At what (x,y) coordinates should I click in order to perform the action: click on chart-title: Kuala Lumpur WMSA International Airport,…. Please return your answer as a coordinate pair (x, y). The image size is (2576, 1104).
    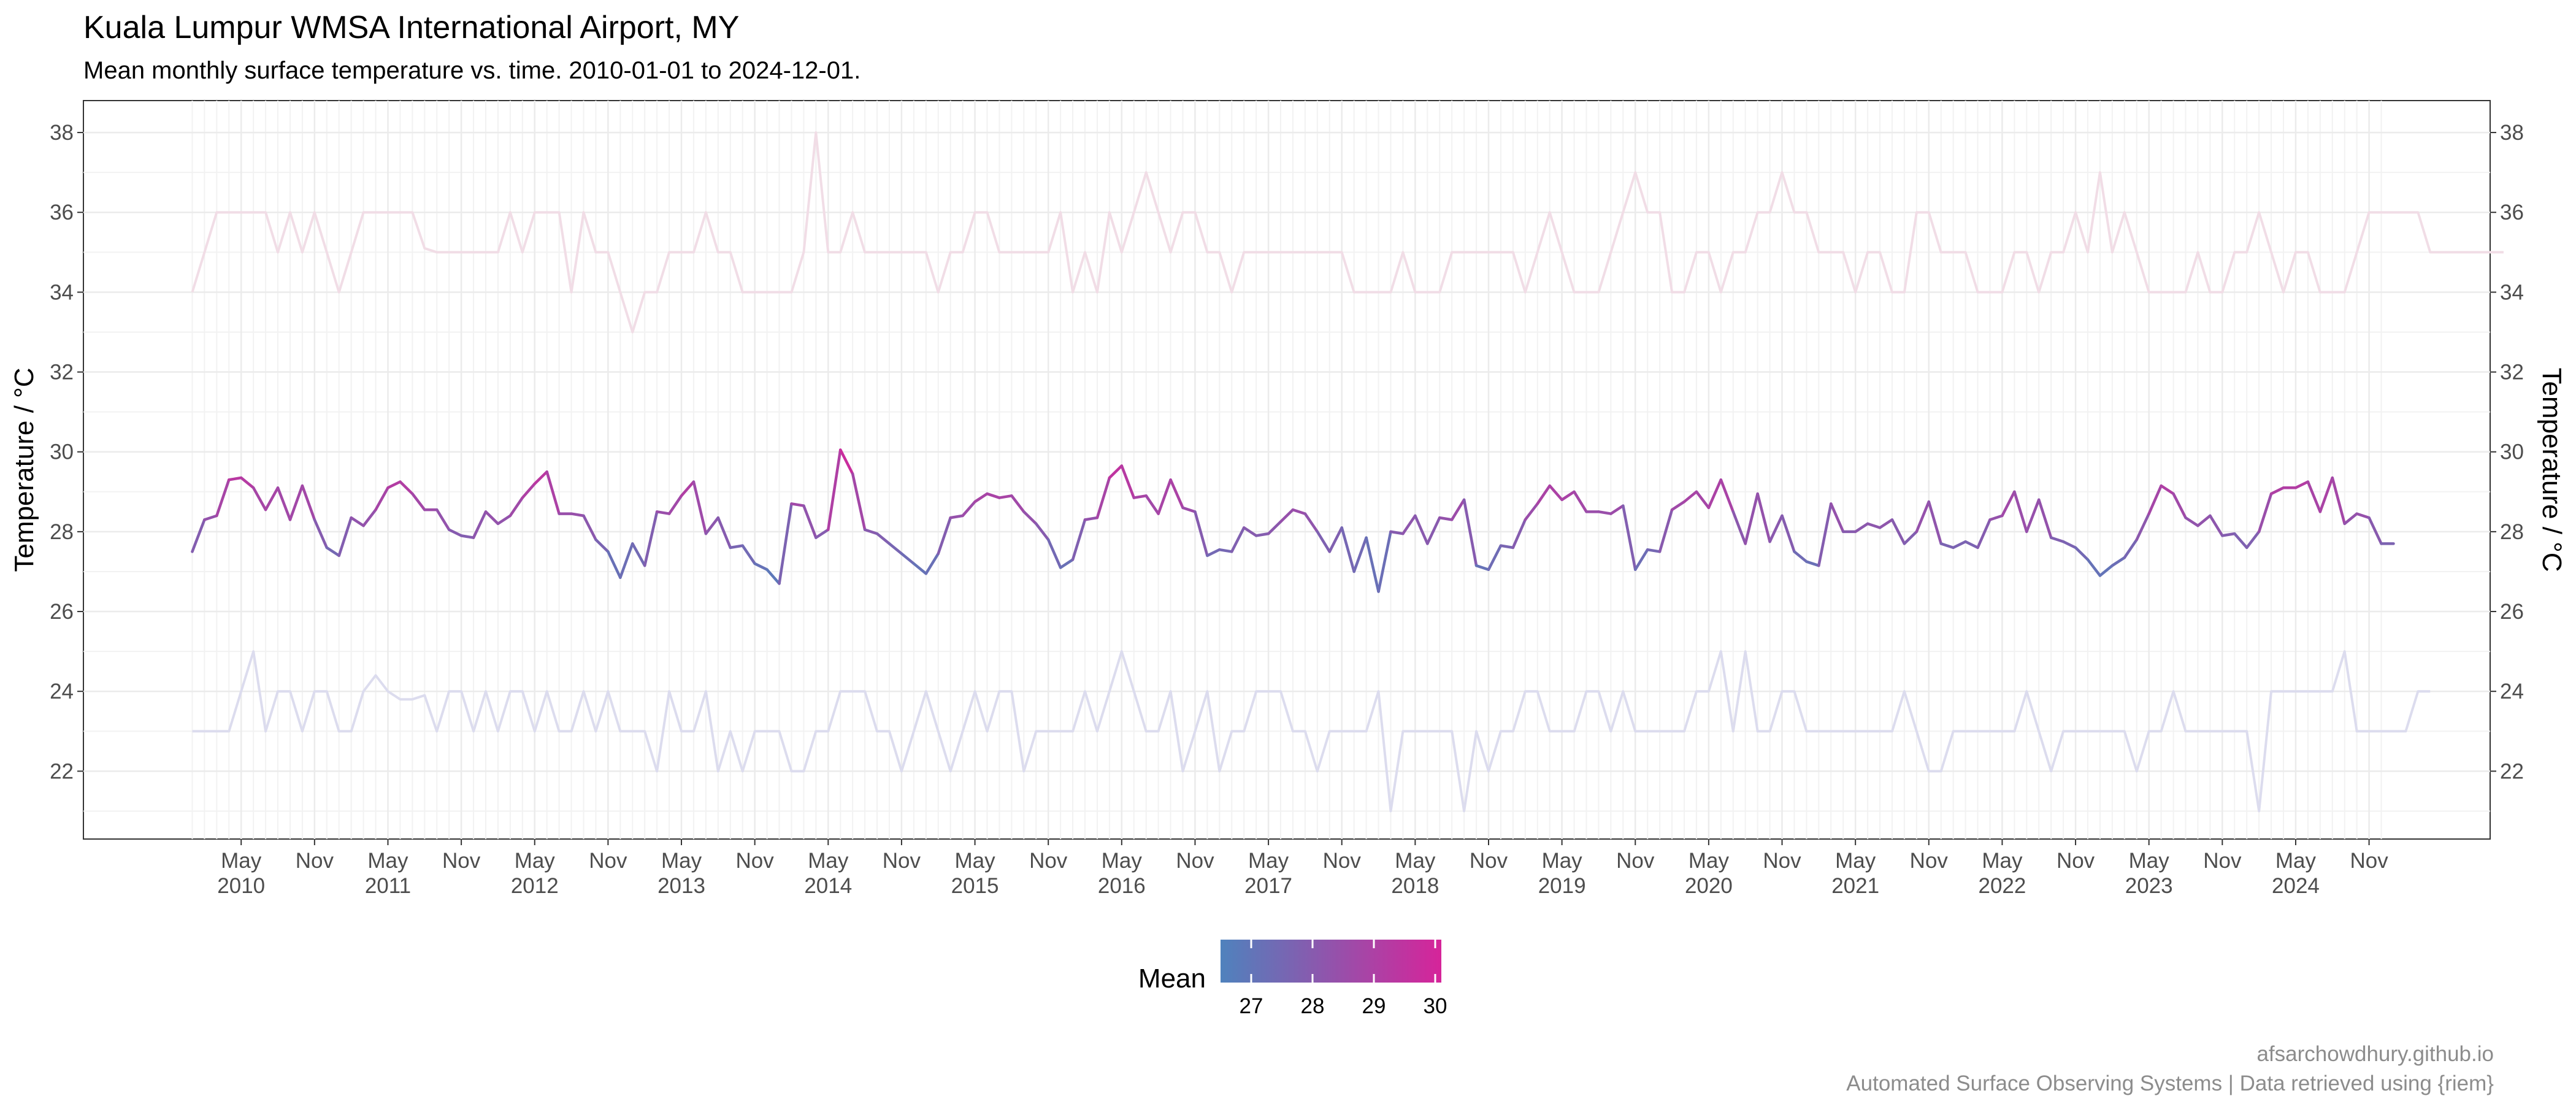
    Looking at the image, I should click on (411, 27).